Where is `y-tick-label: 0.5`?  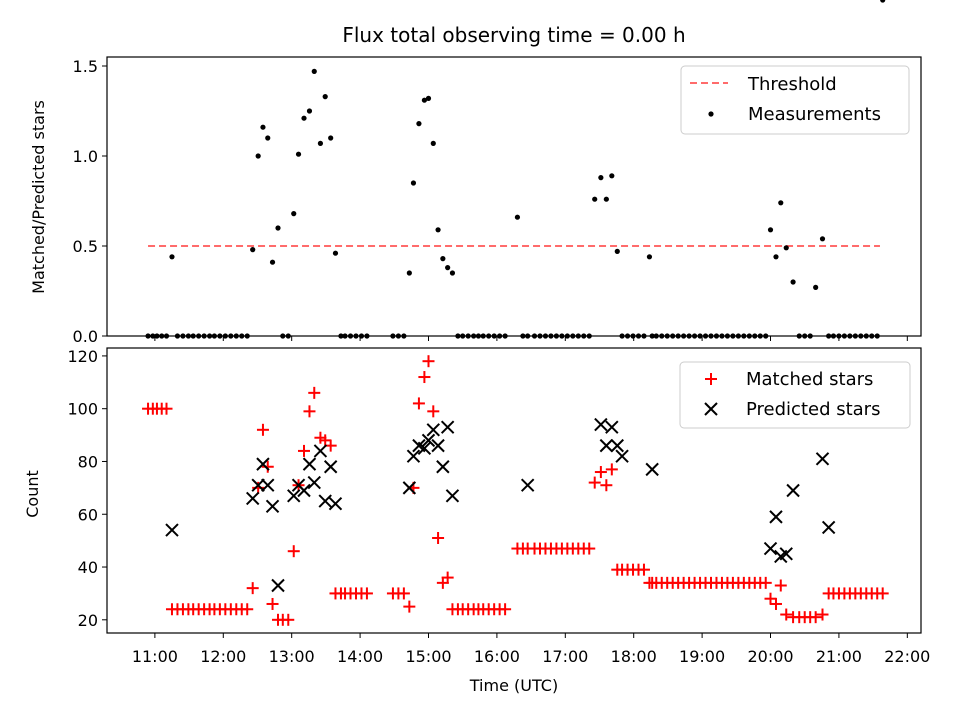 y-tick-label: 0.5 is located at coordinates (85, 246).